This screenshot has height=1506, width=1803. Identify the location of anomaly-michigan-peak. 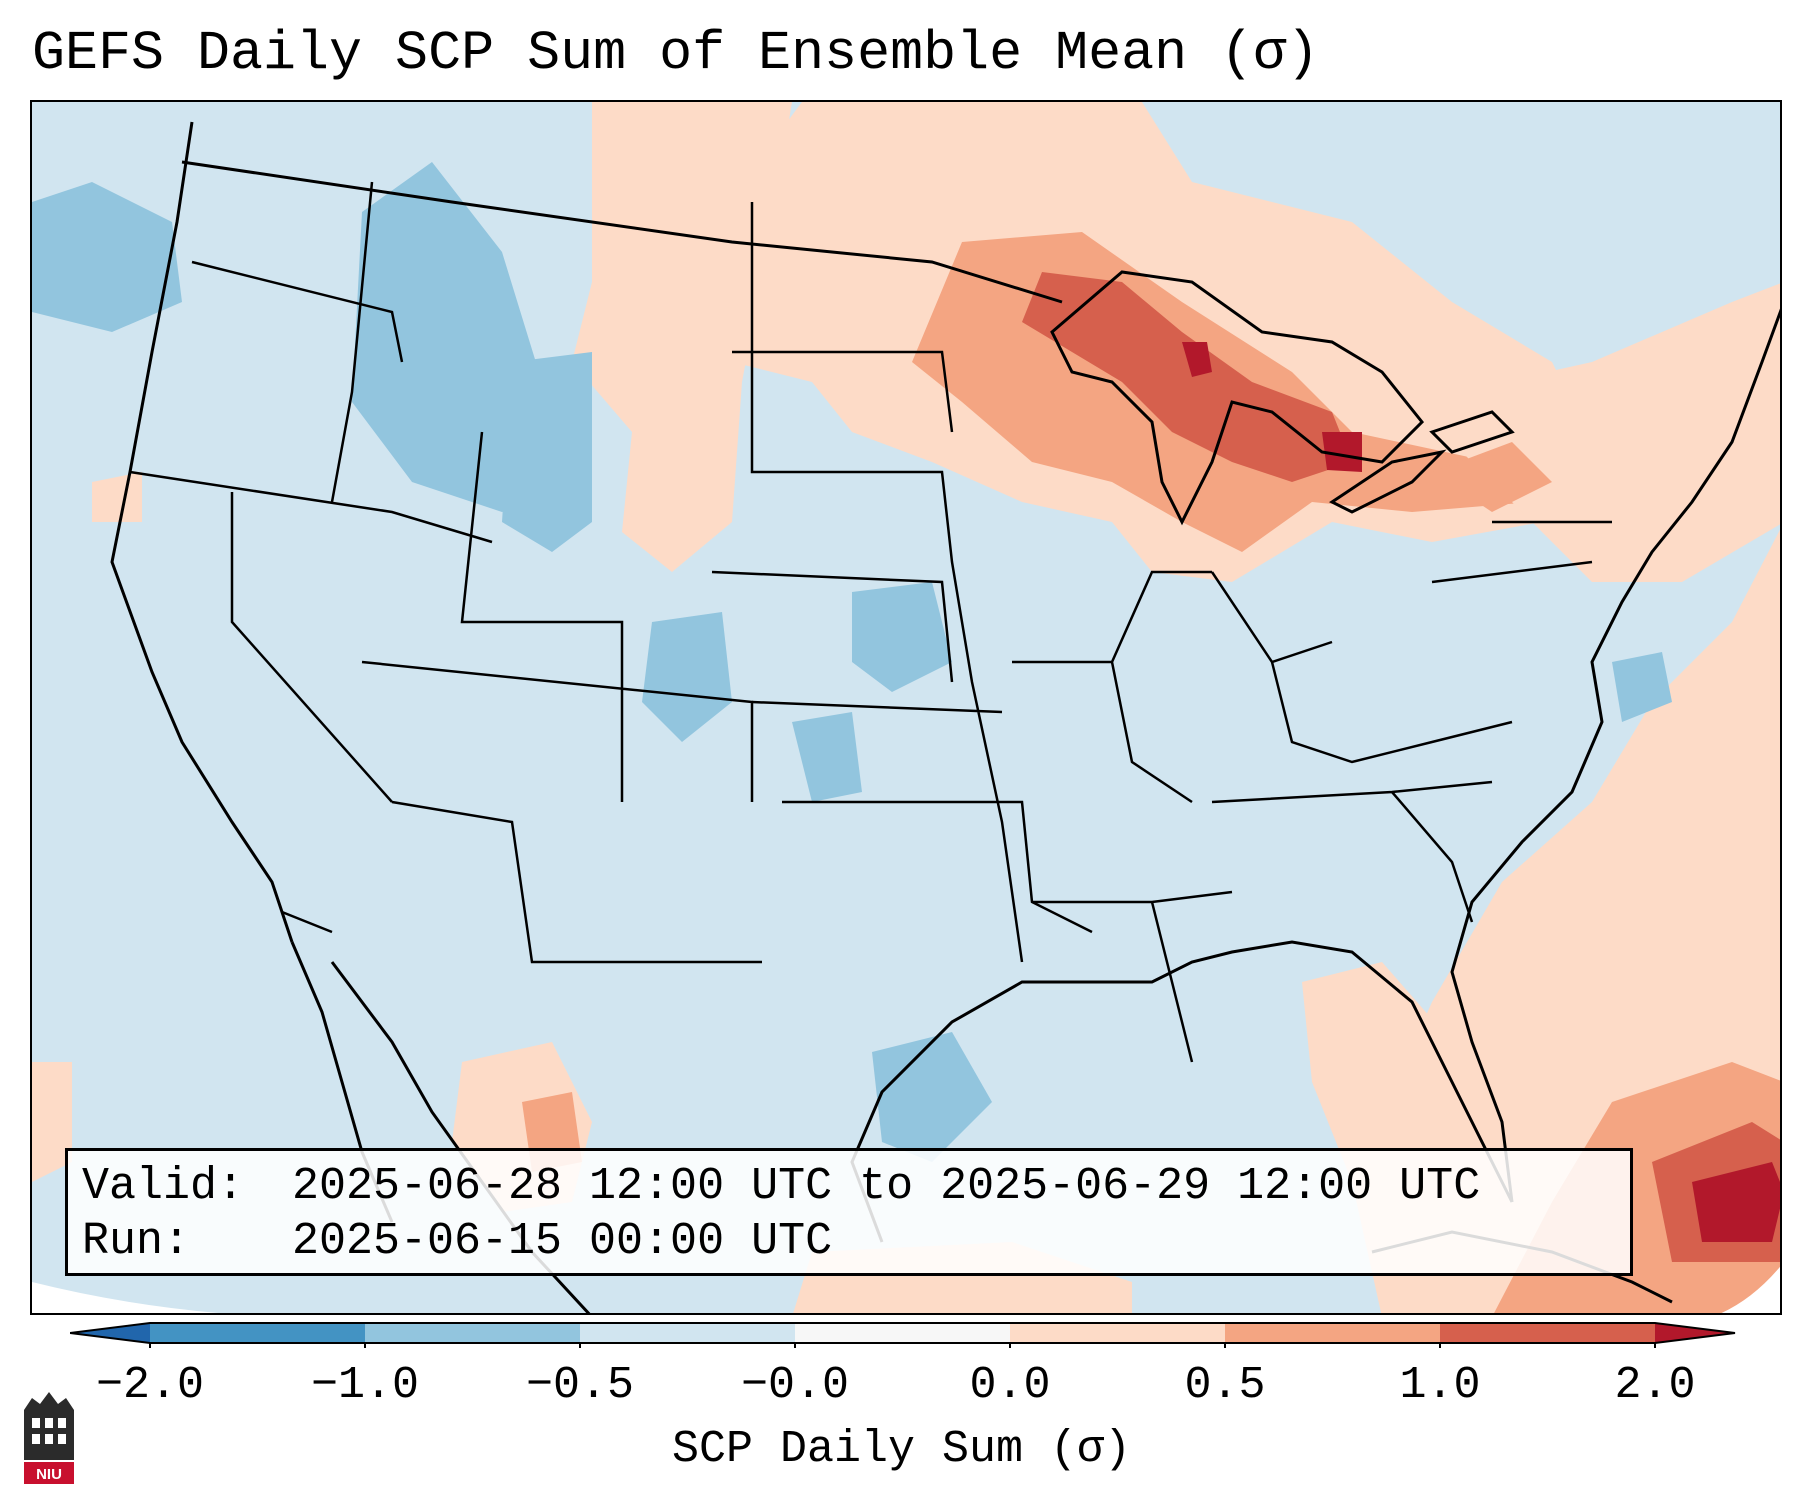
(1272, 407).